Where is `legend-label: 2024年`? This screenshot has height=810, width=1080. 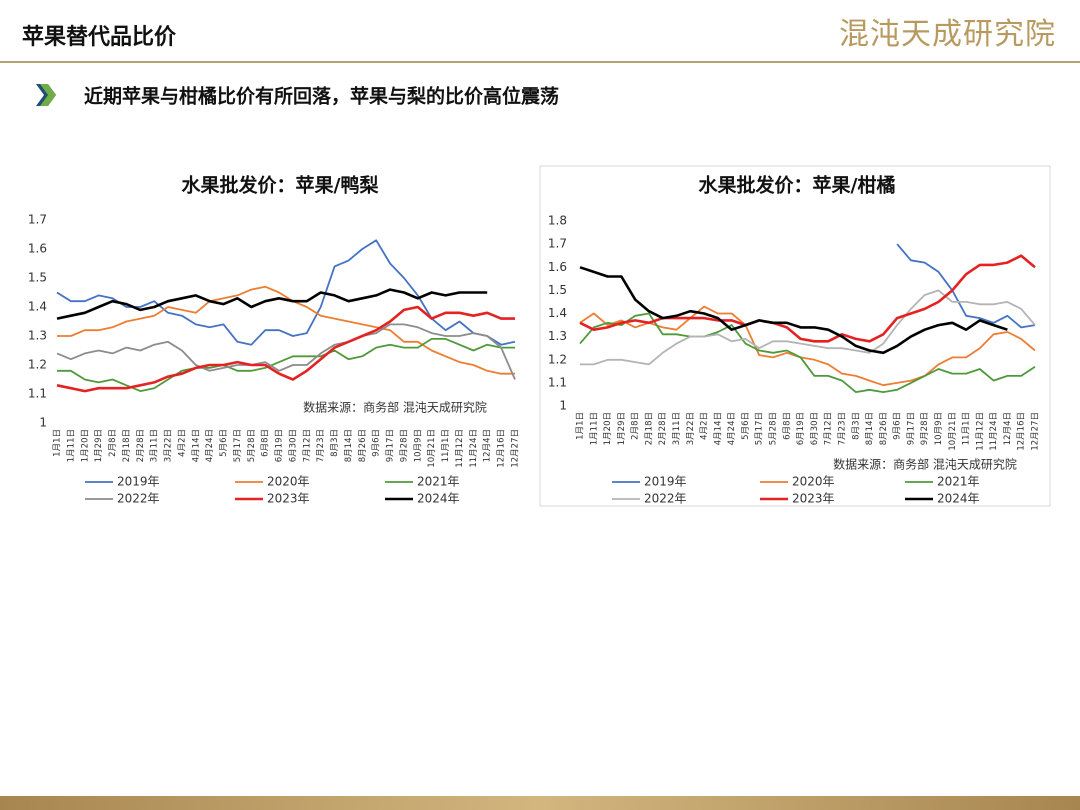 legend-label: 2024年 is located at coordinates (438, 499).